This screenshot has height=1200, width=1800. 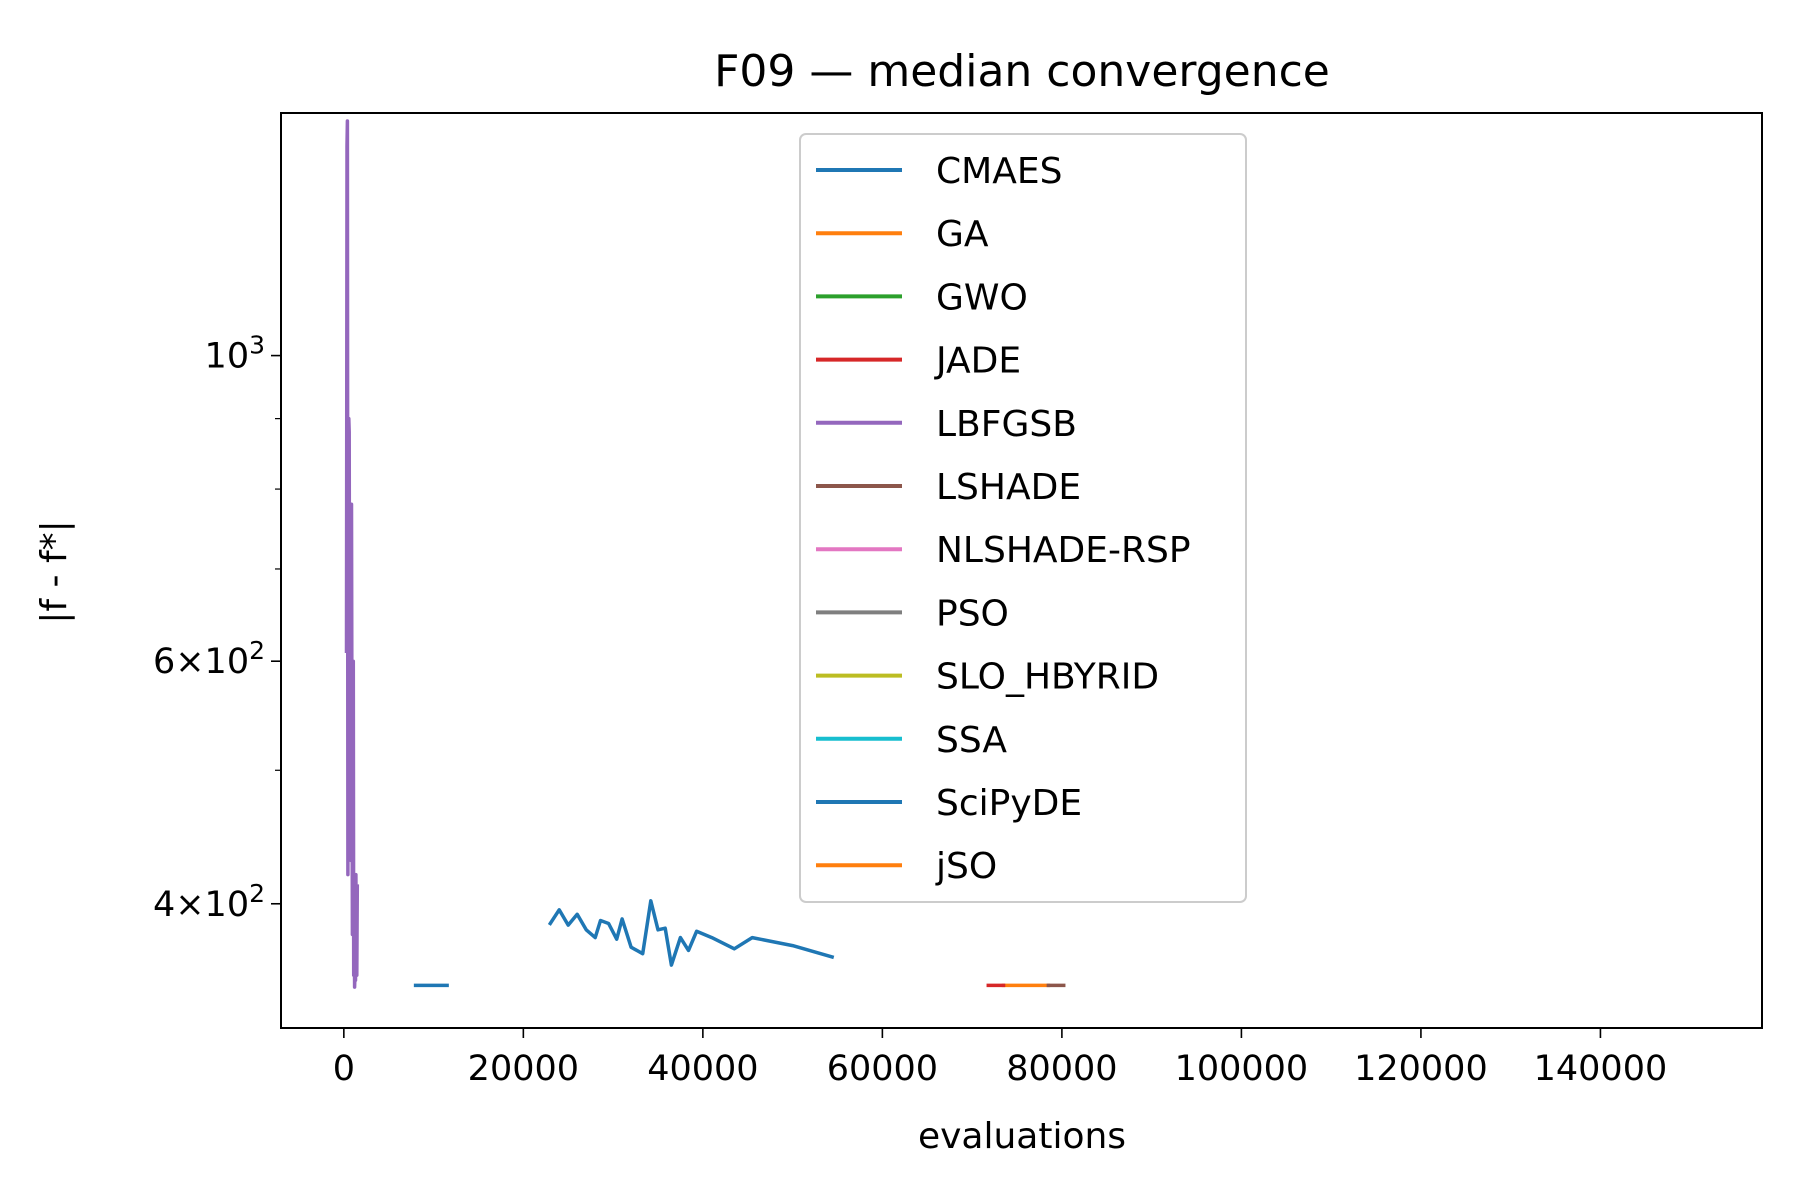 I want to click on legend-label-ssa: SSA, so click(x=971, y=740).